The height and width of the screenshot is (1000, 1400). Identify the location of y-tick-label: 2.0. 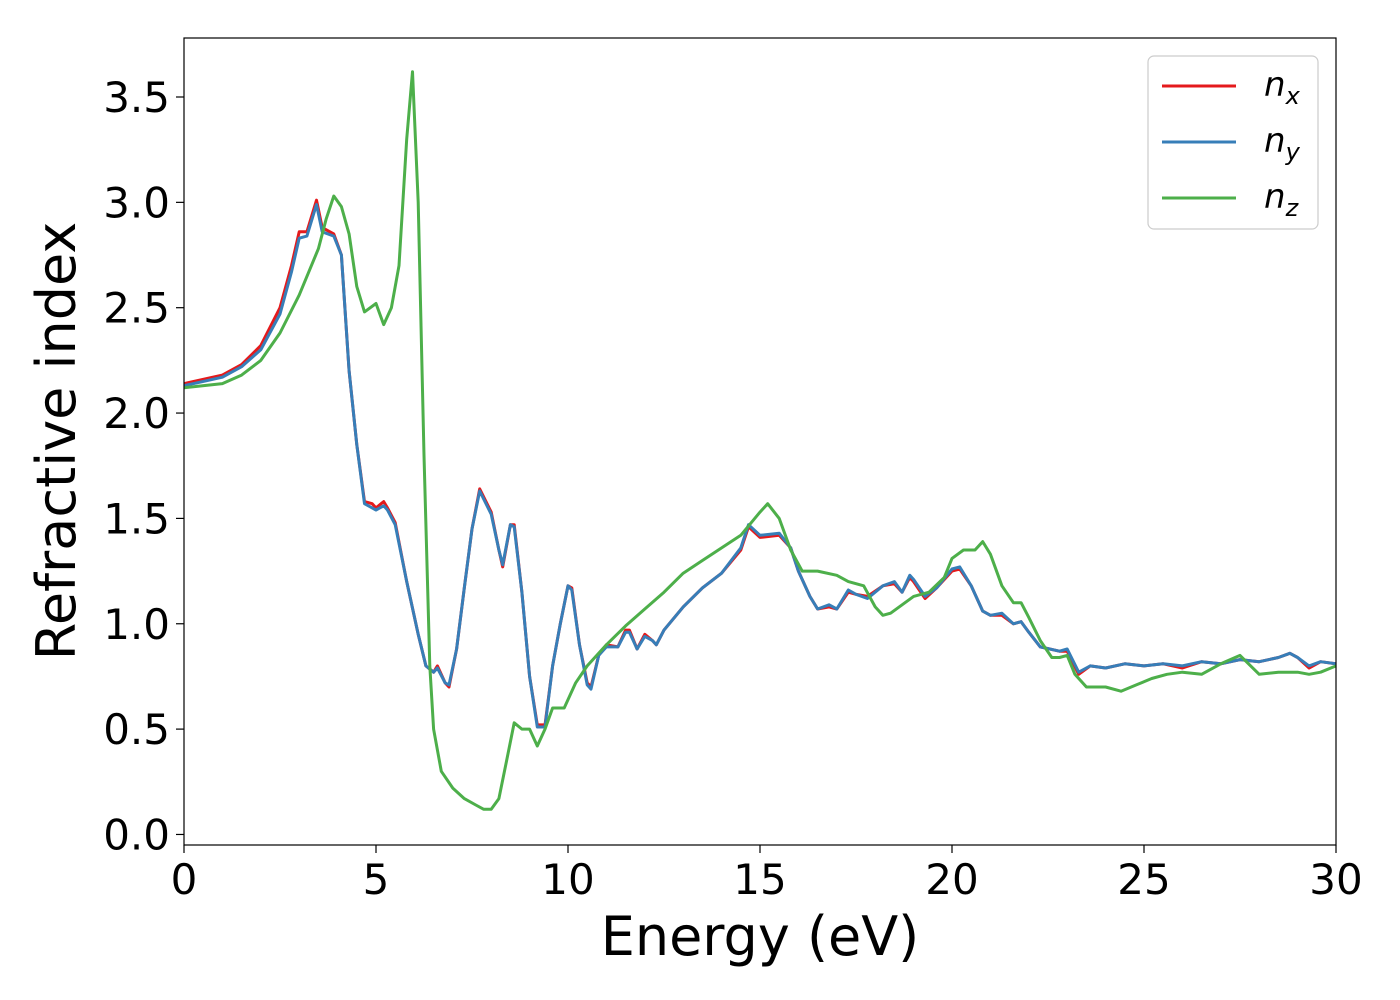
(136, 413).